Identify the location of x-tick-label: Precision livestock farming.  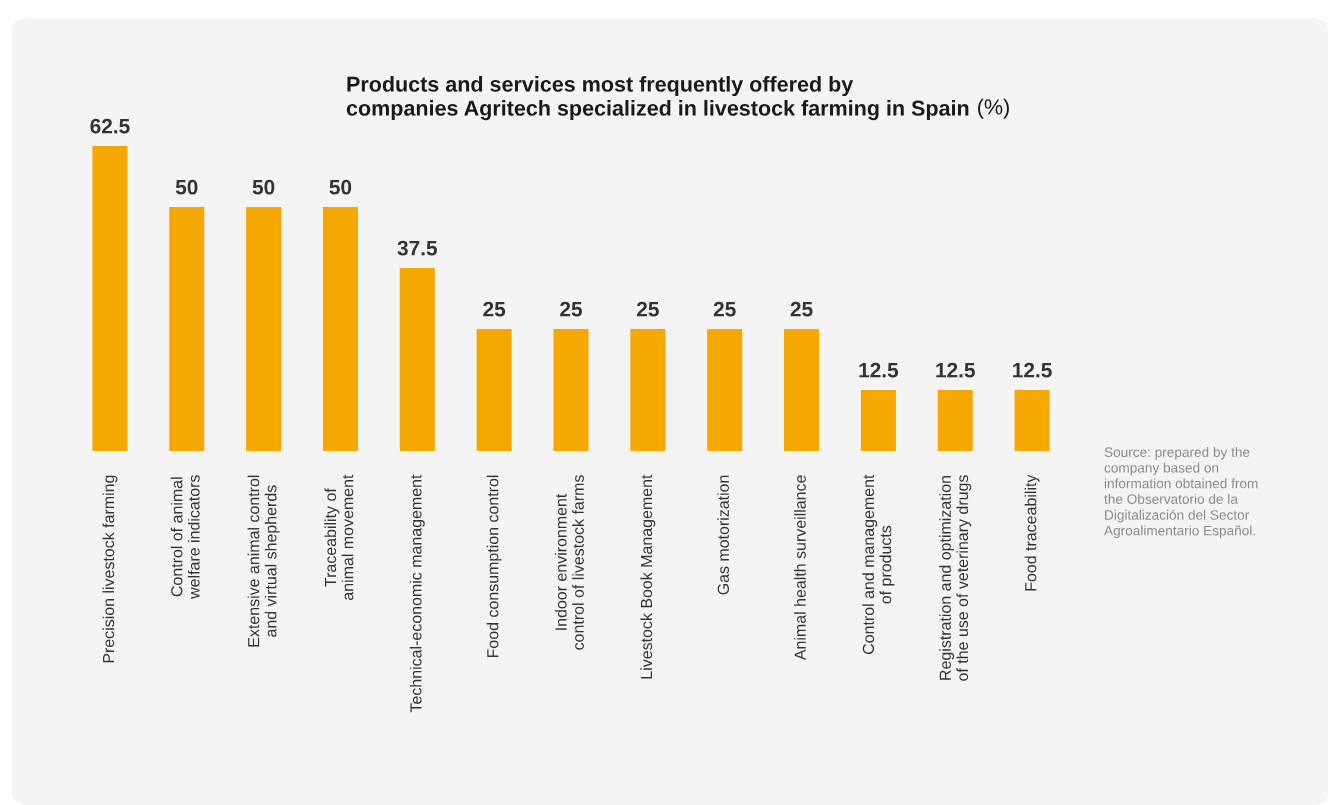
(110, 569).